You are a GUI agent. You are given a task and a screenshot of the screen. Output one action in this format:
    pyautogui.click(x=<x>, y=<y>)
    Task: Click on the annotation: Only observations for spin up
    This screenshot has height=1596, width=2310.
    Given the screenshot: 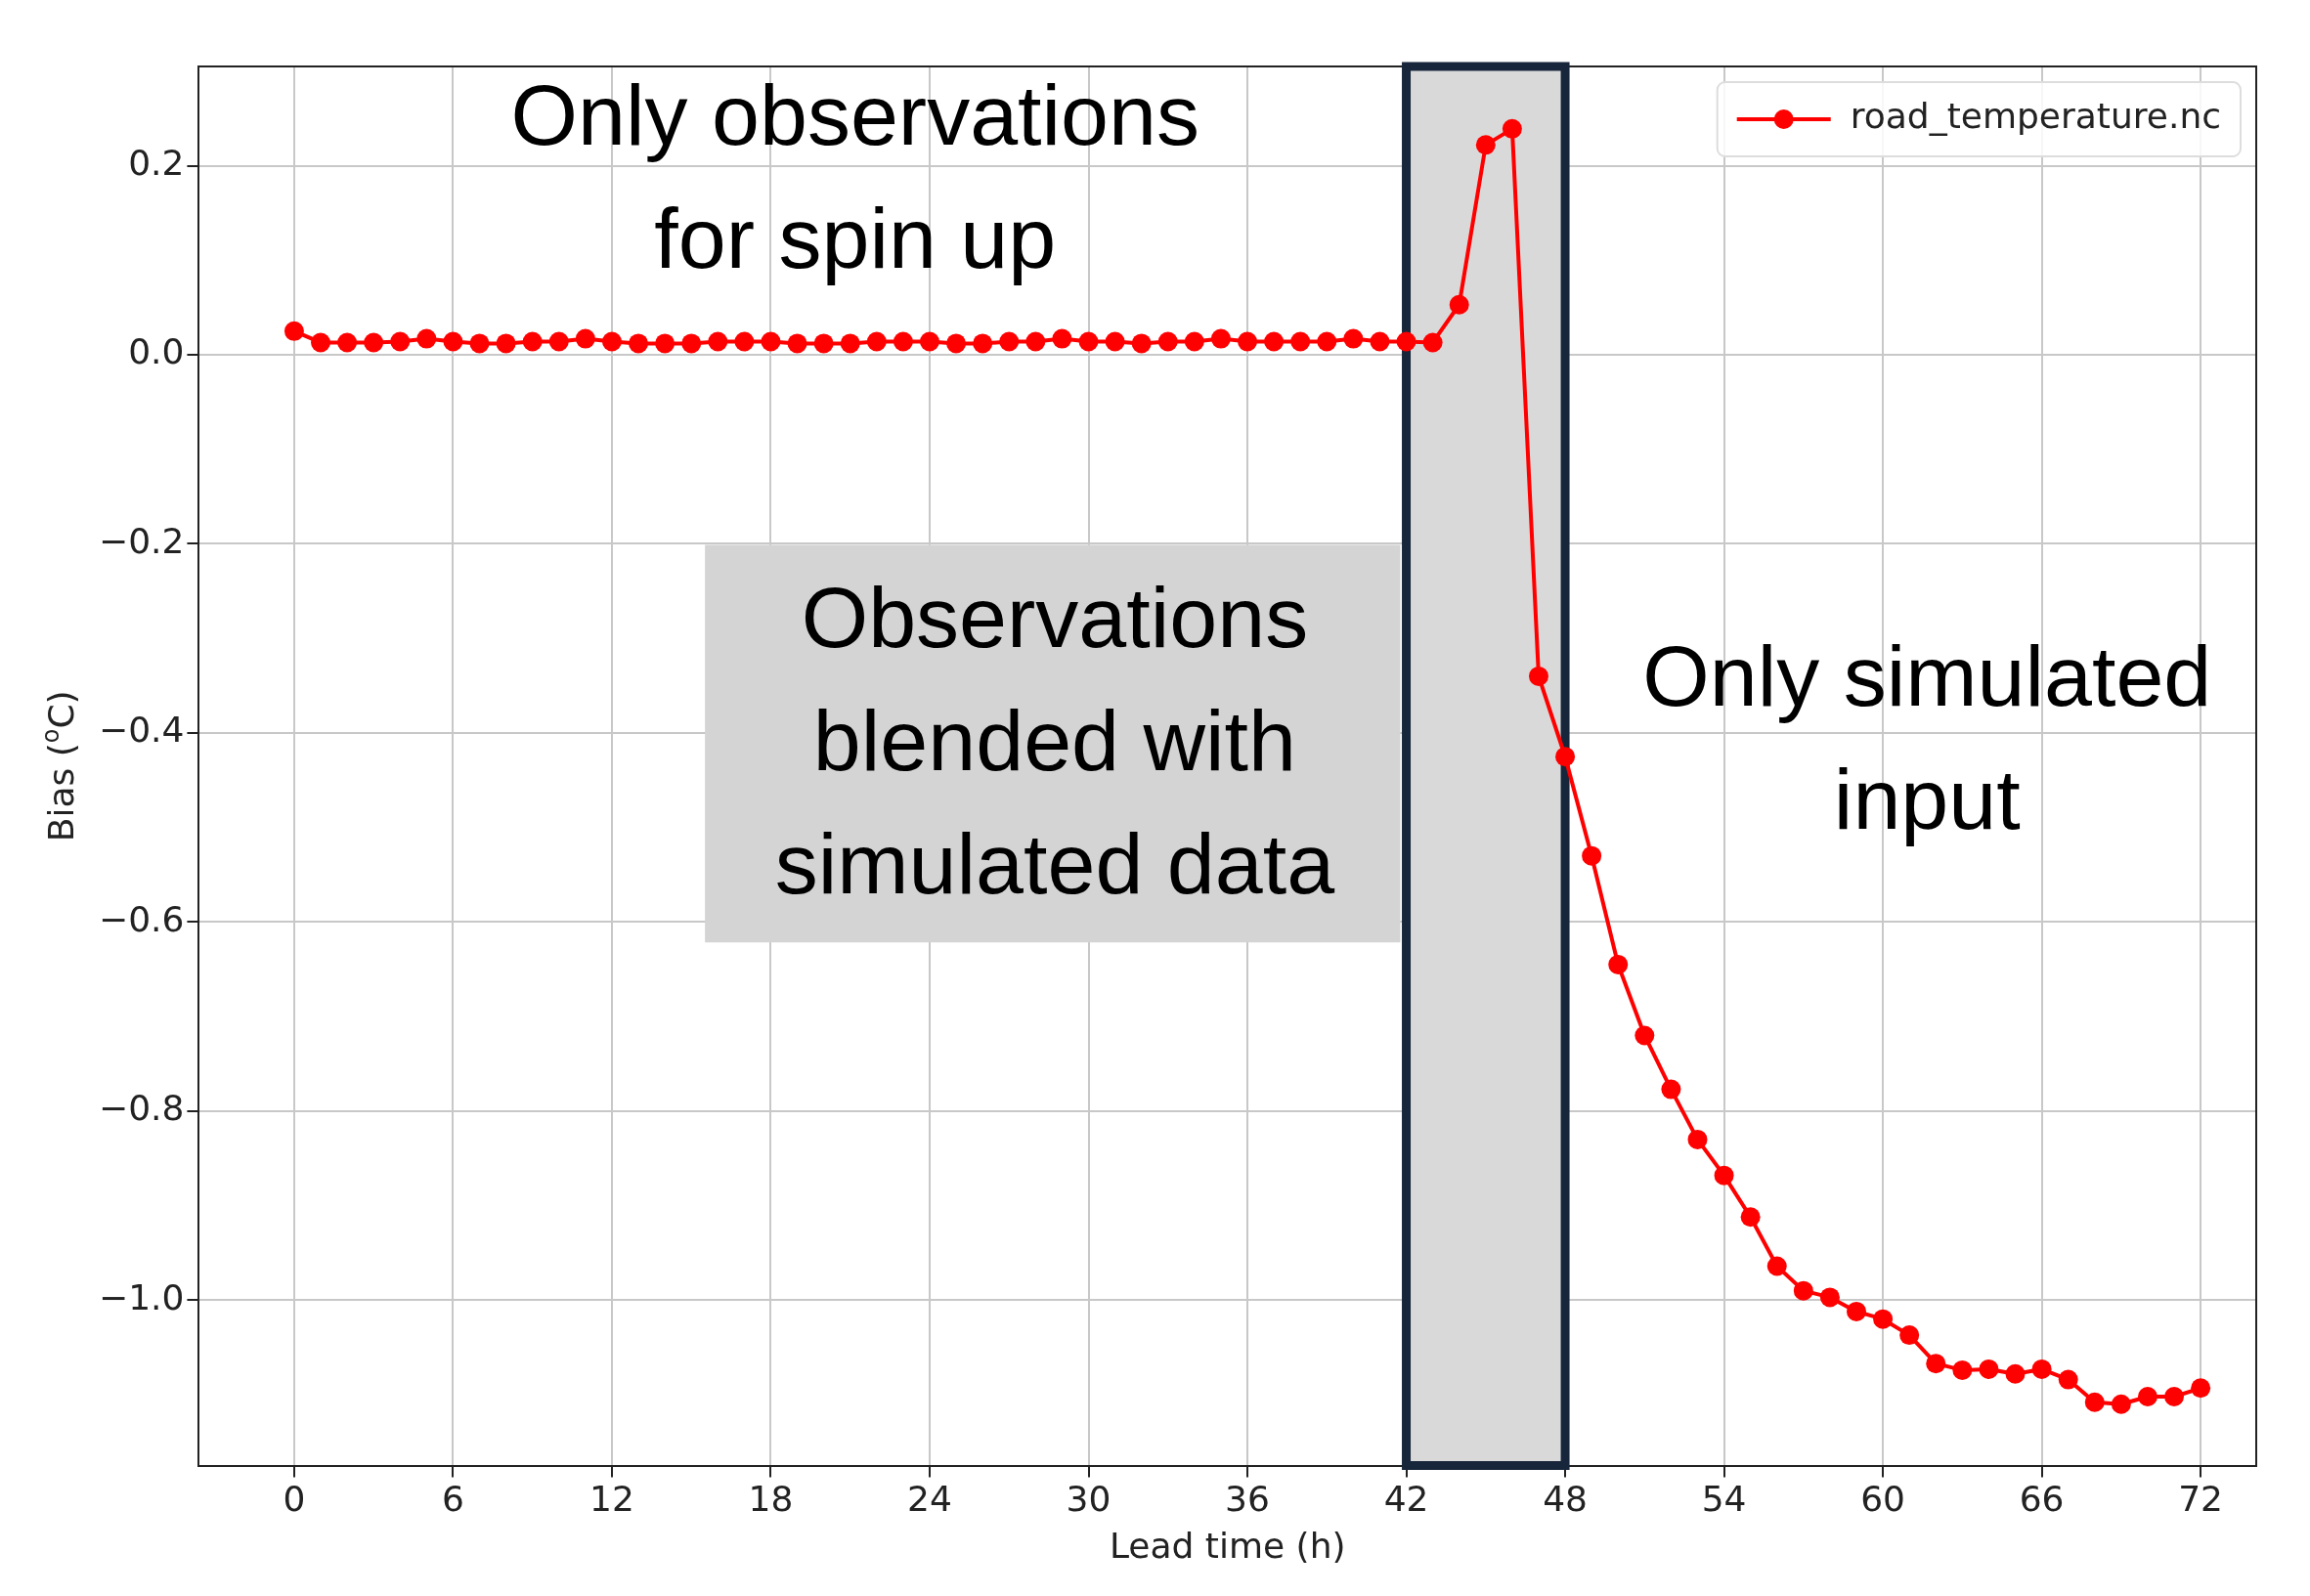 What is the action you would take?
    pyautogui.click(x=855, y=176)
    